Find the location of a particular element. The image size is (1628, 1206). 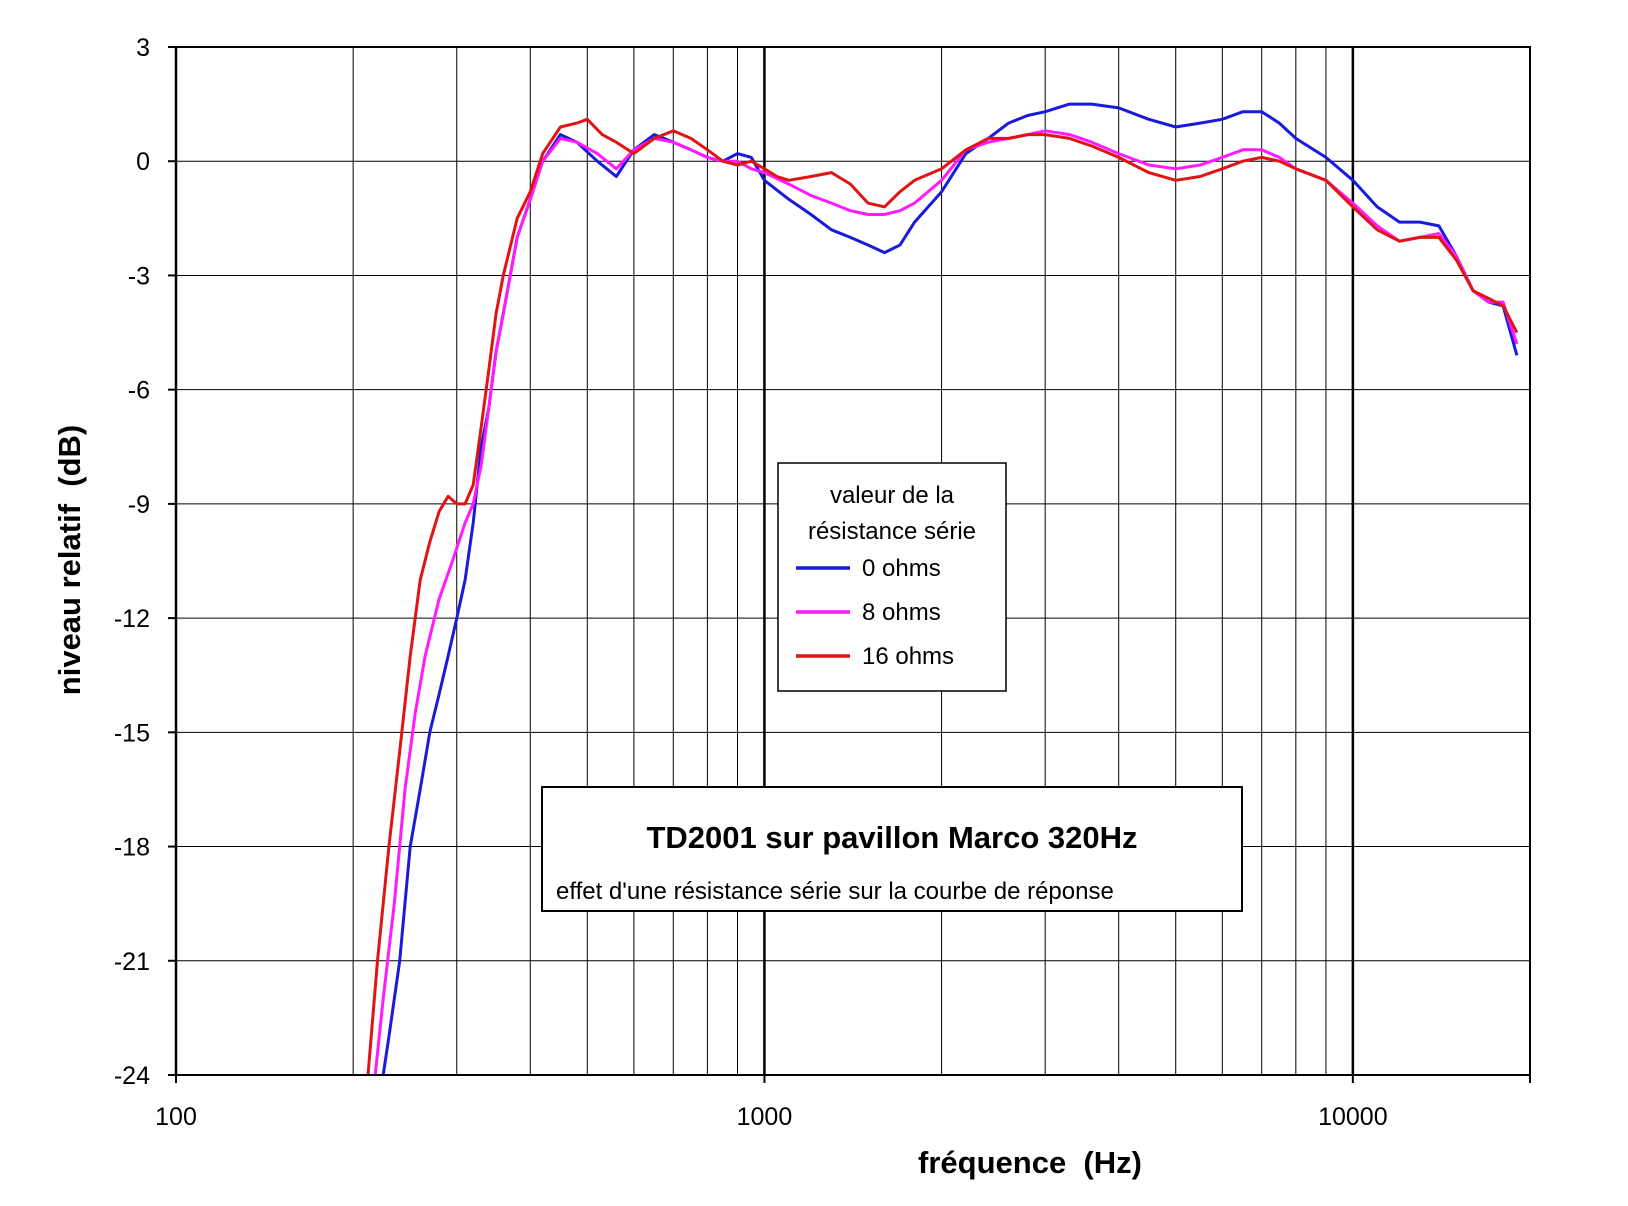

legend-label: 0 ohms is located at coordinates (901, 568).